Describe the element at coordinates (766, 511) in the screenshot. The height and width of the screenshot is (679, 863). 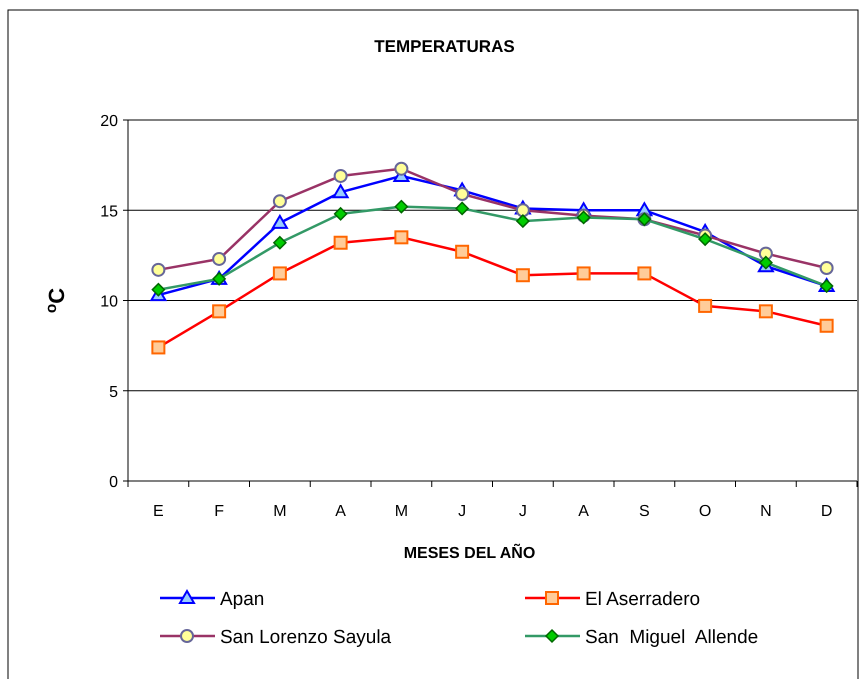
I see `x-tick-label: N` at that location.